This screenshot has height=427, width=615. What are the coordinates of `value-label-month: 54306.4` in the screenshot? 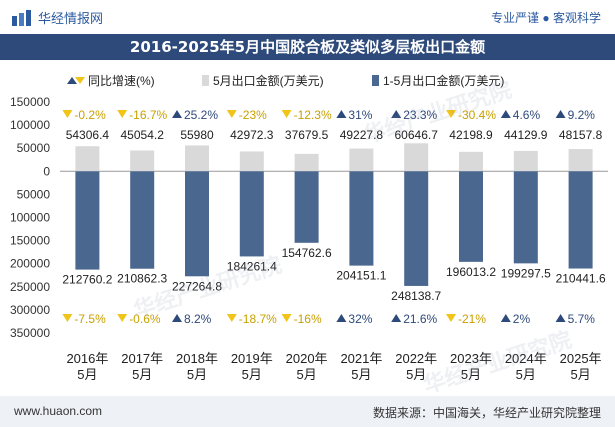 It's located at (88, 135).